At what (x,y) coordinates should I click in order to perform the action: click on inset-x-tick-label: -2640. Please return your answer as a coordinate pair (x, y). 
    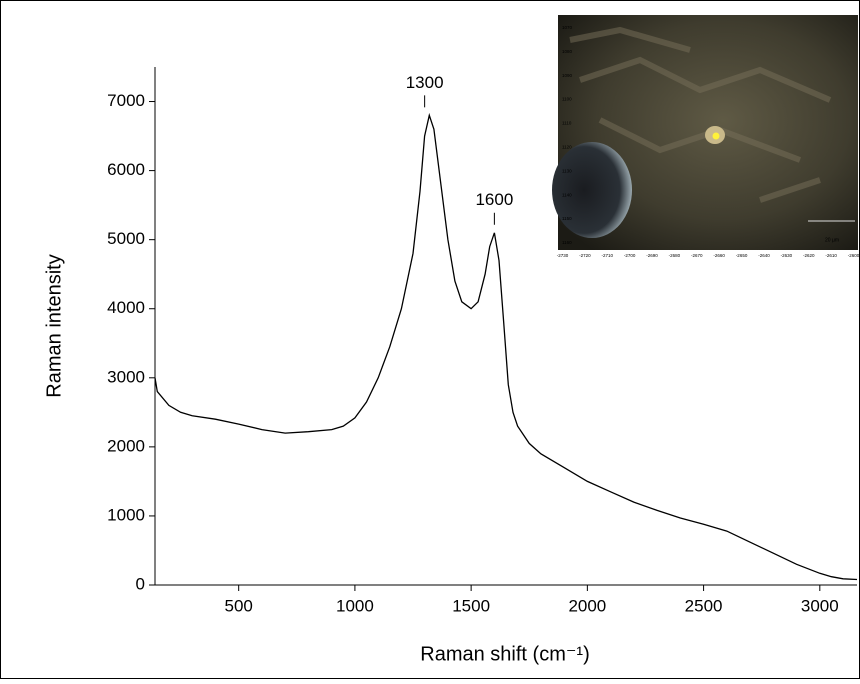
    Looking at the image, I should click on (764, 255).